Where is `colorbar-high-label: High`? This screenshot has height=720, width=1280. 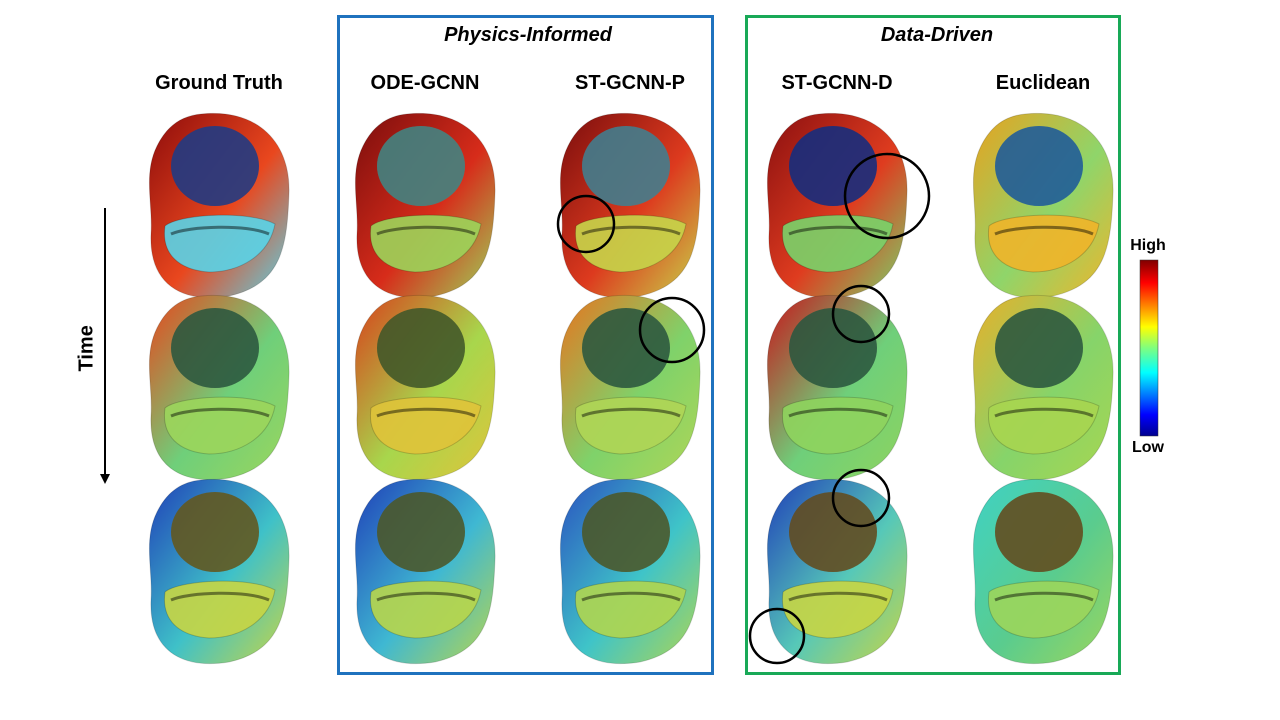
colorbar-high-label: High is located at coordinates (1148, 245).